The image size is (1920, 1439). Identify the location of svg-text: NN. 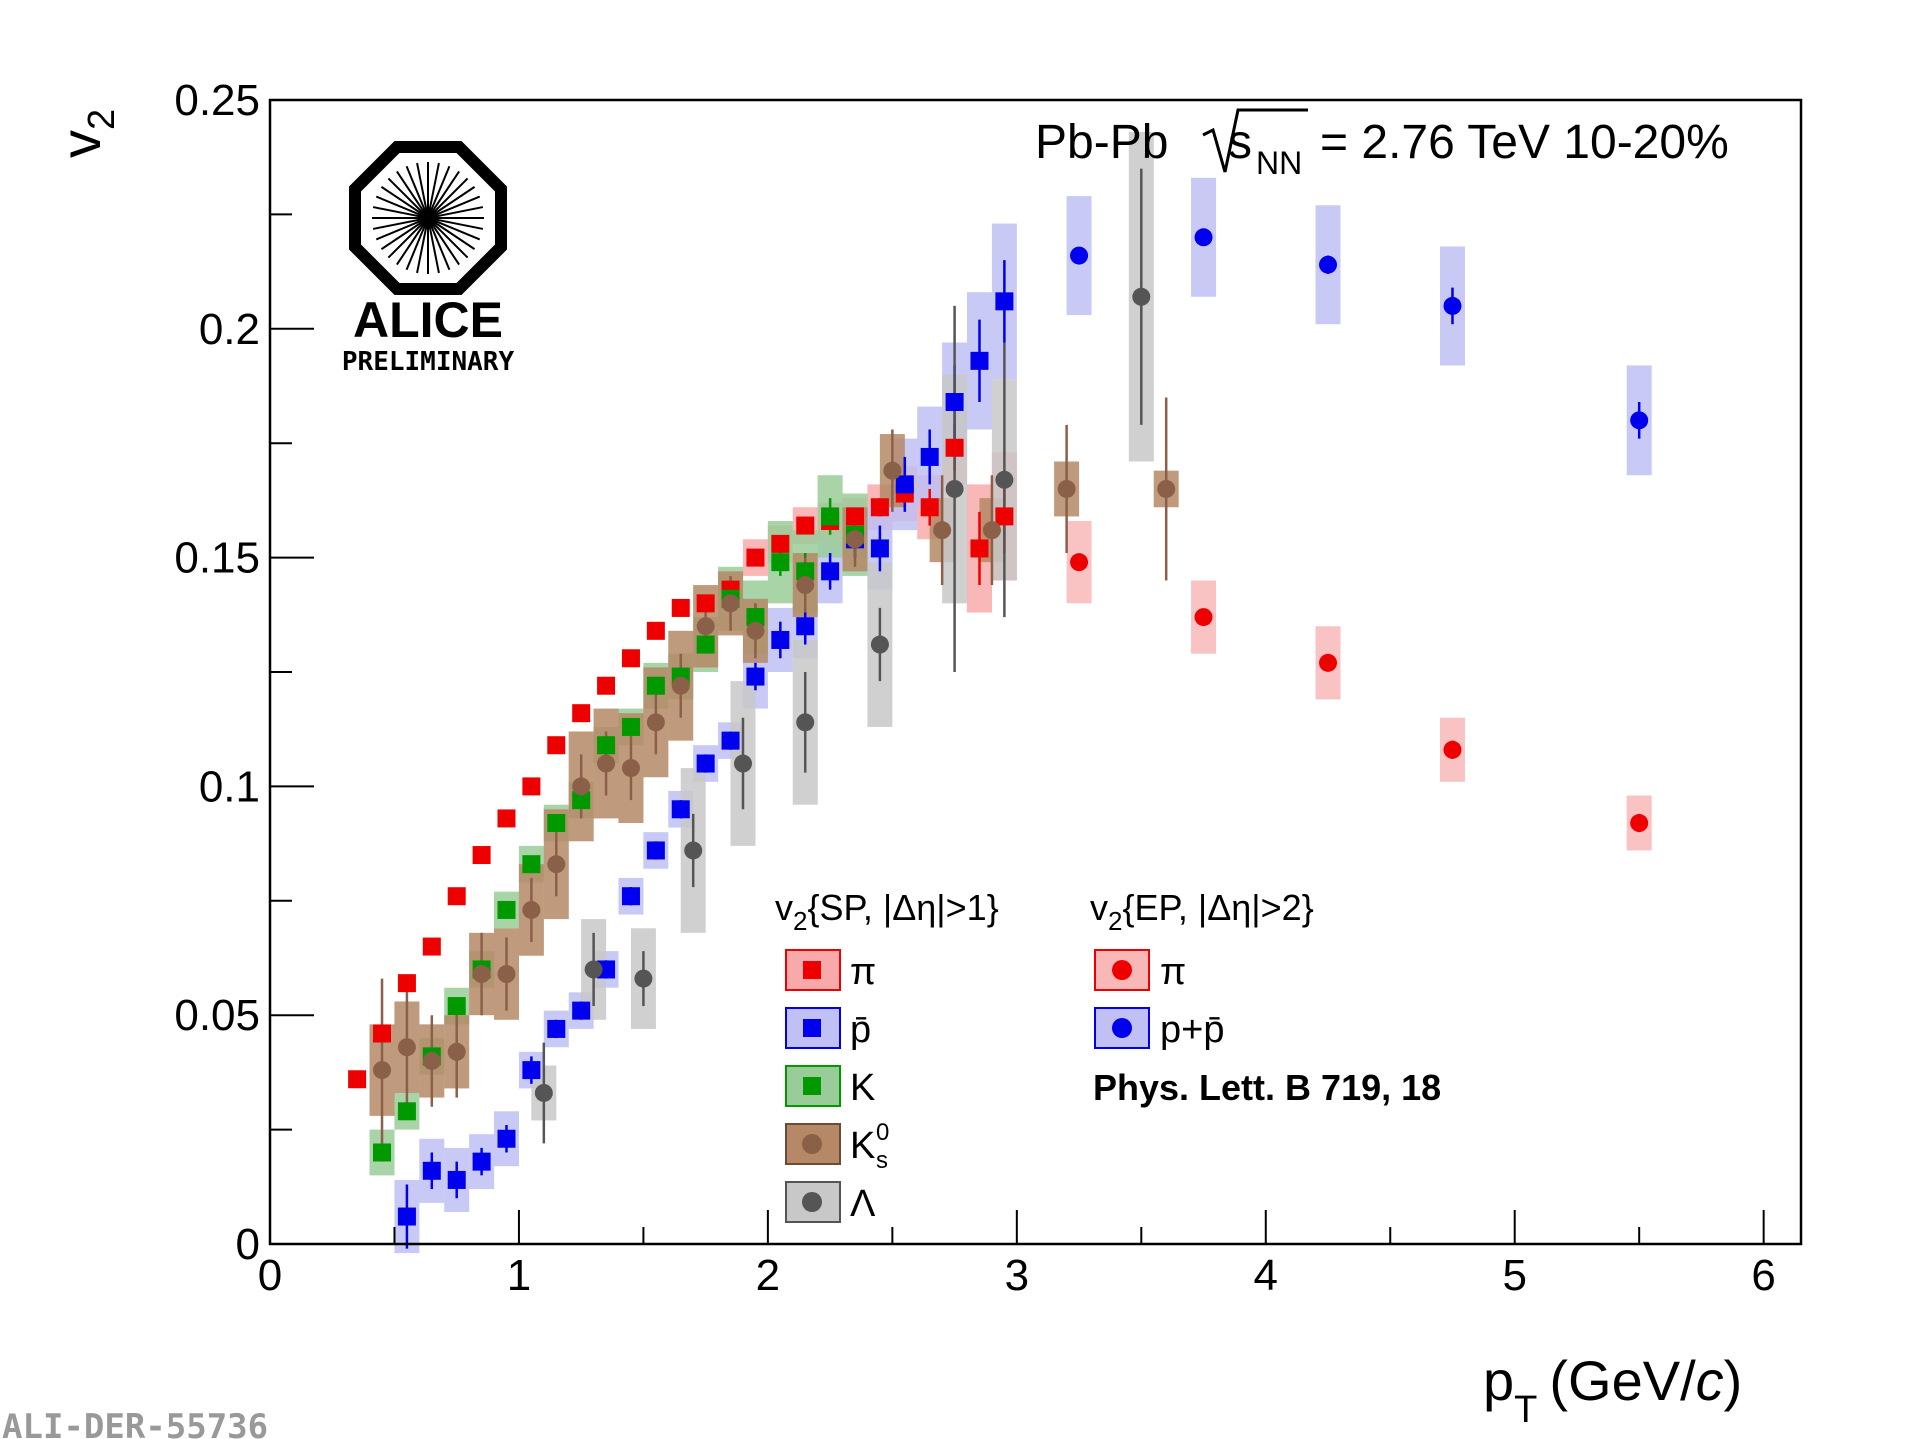
(1279, 163).